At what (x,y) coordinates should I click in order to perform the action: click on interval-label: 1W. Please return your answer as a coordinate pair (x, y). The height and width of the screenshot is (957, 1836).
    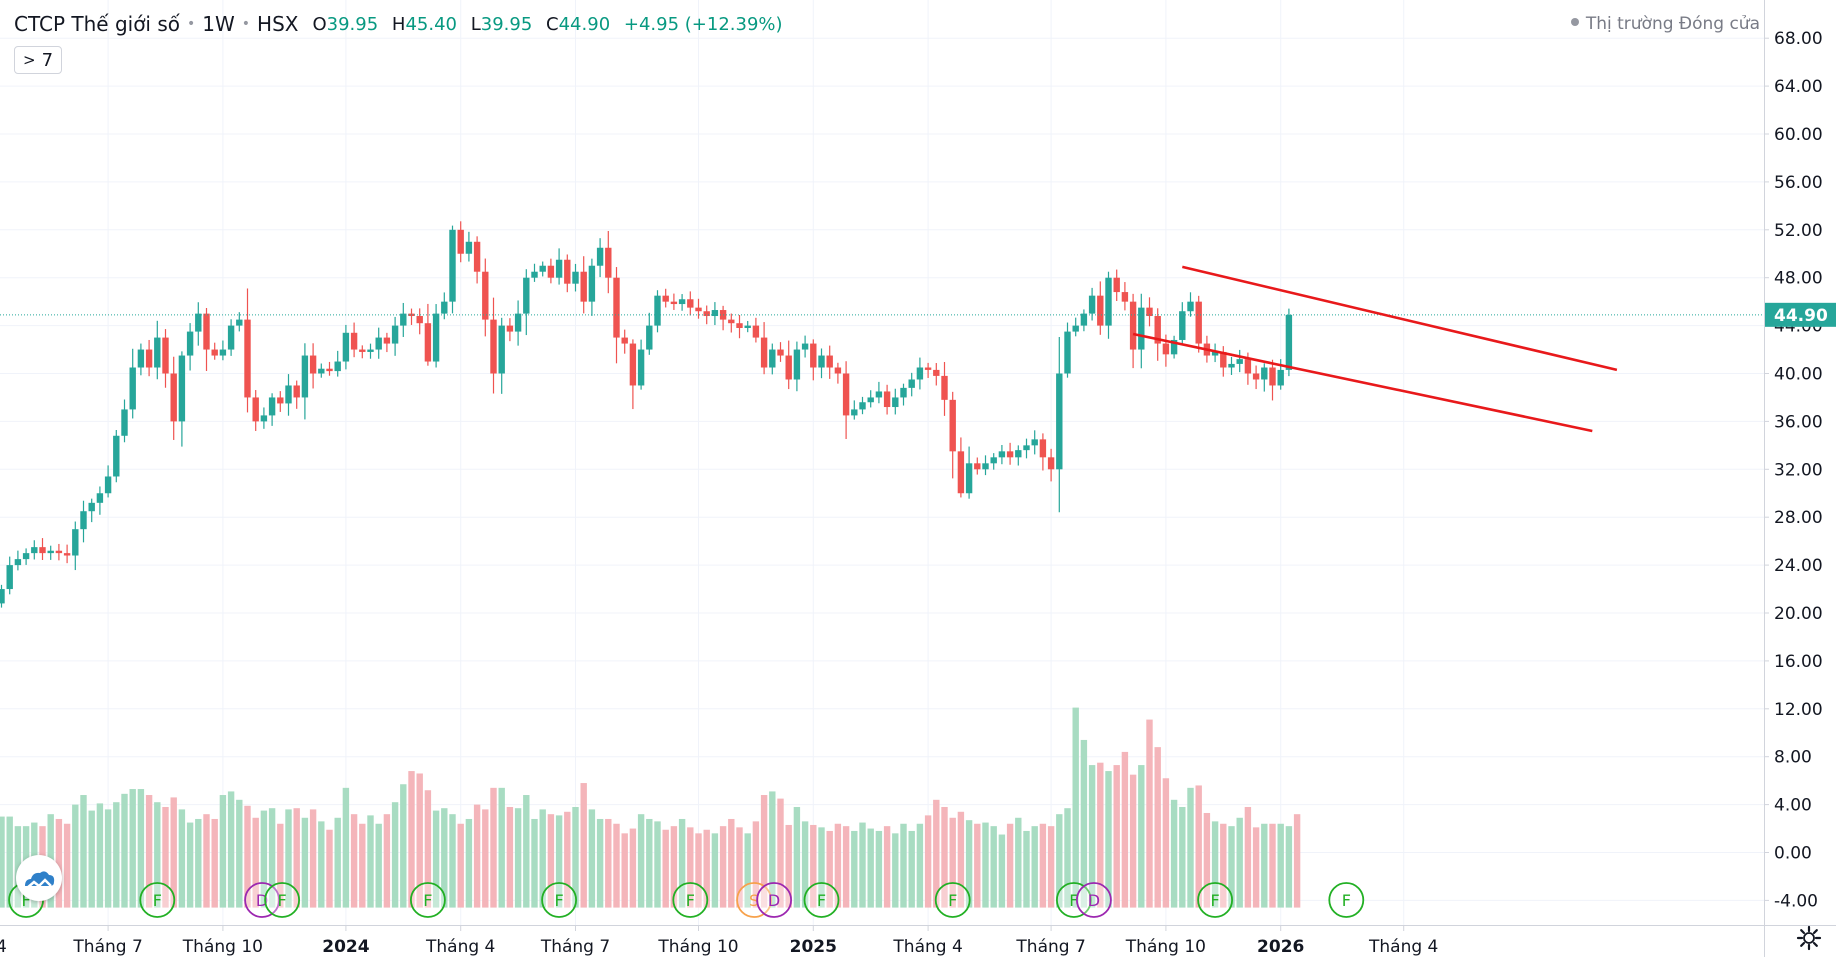
    Looking at the image, I should click on (218, 24).